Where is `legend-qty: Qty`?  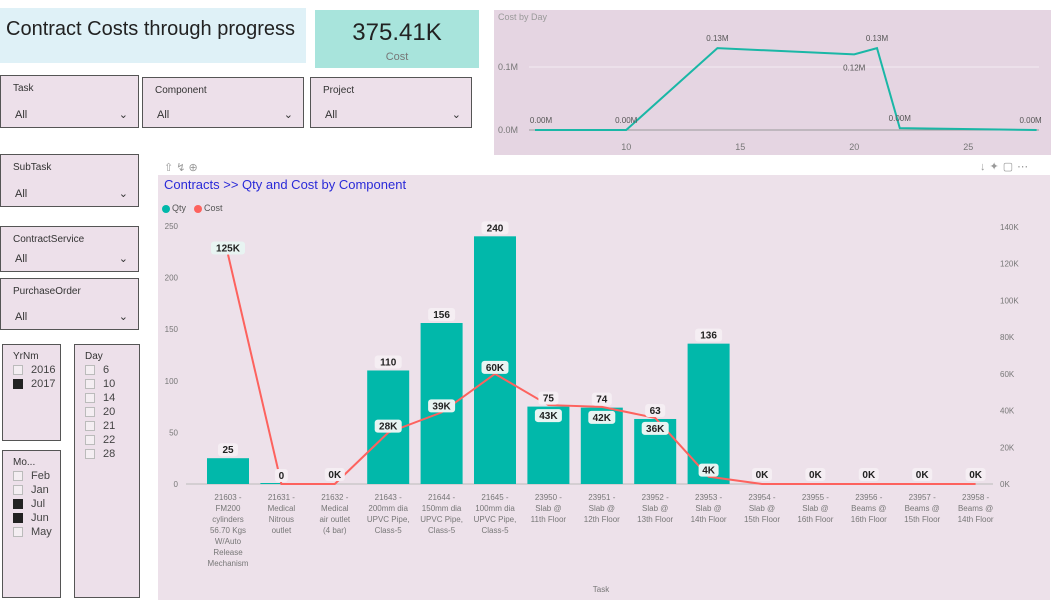 legend-qty: Qty is located at coordinates (174, 208).